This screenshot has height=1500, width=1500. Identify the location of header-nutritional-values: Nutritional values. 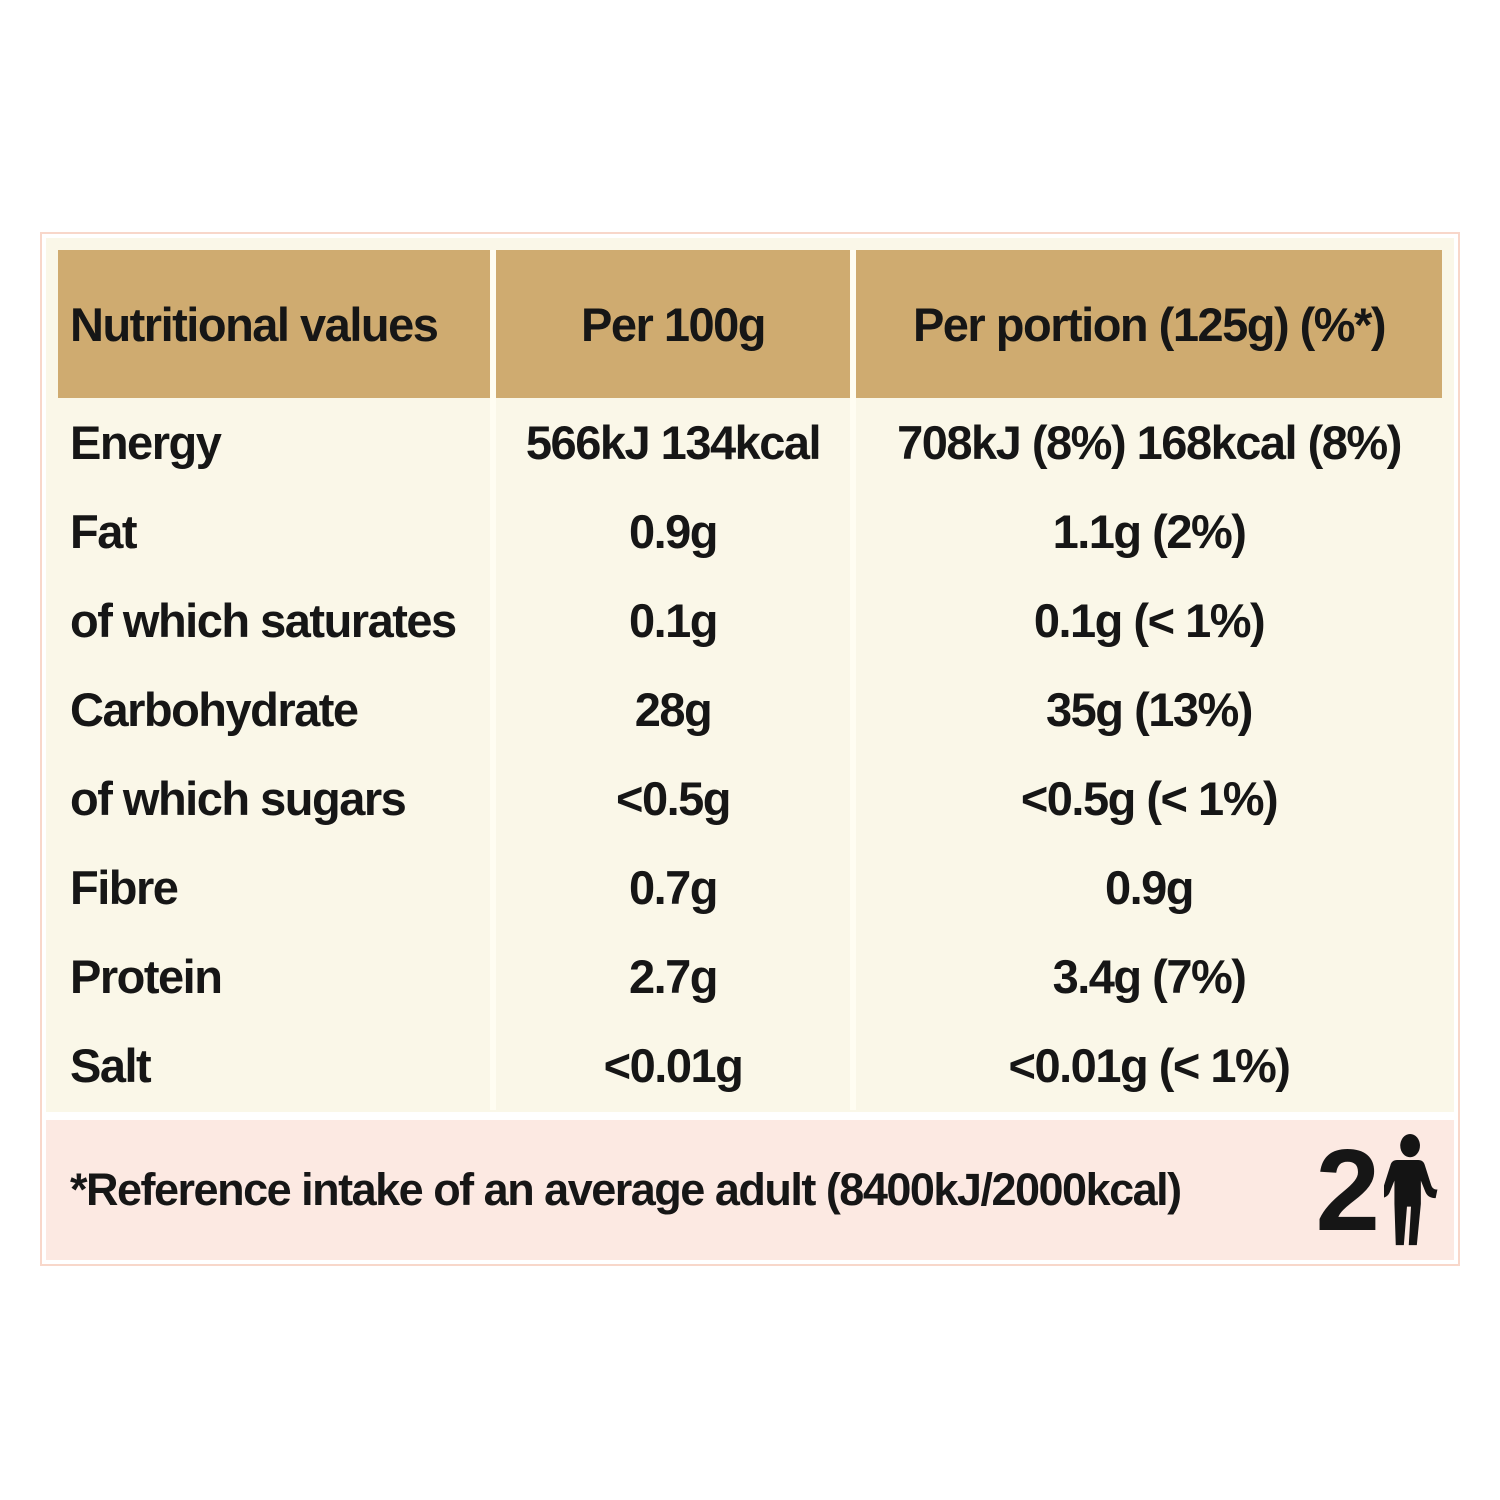
(274, 324).